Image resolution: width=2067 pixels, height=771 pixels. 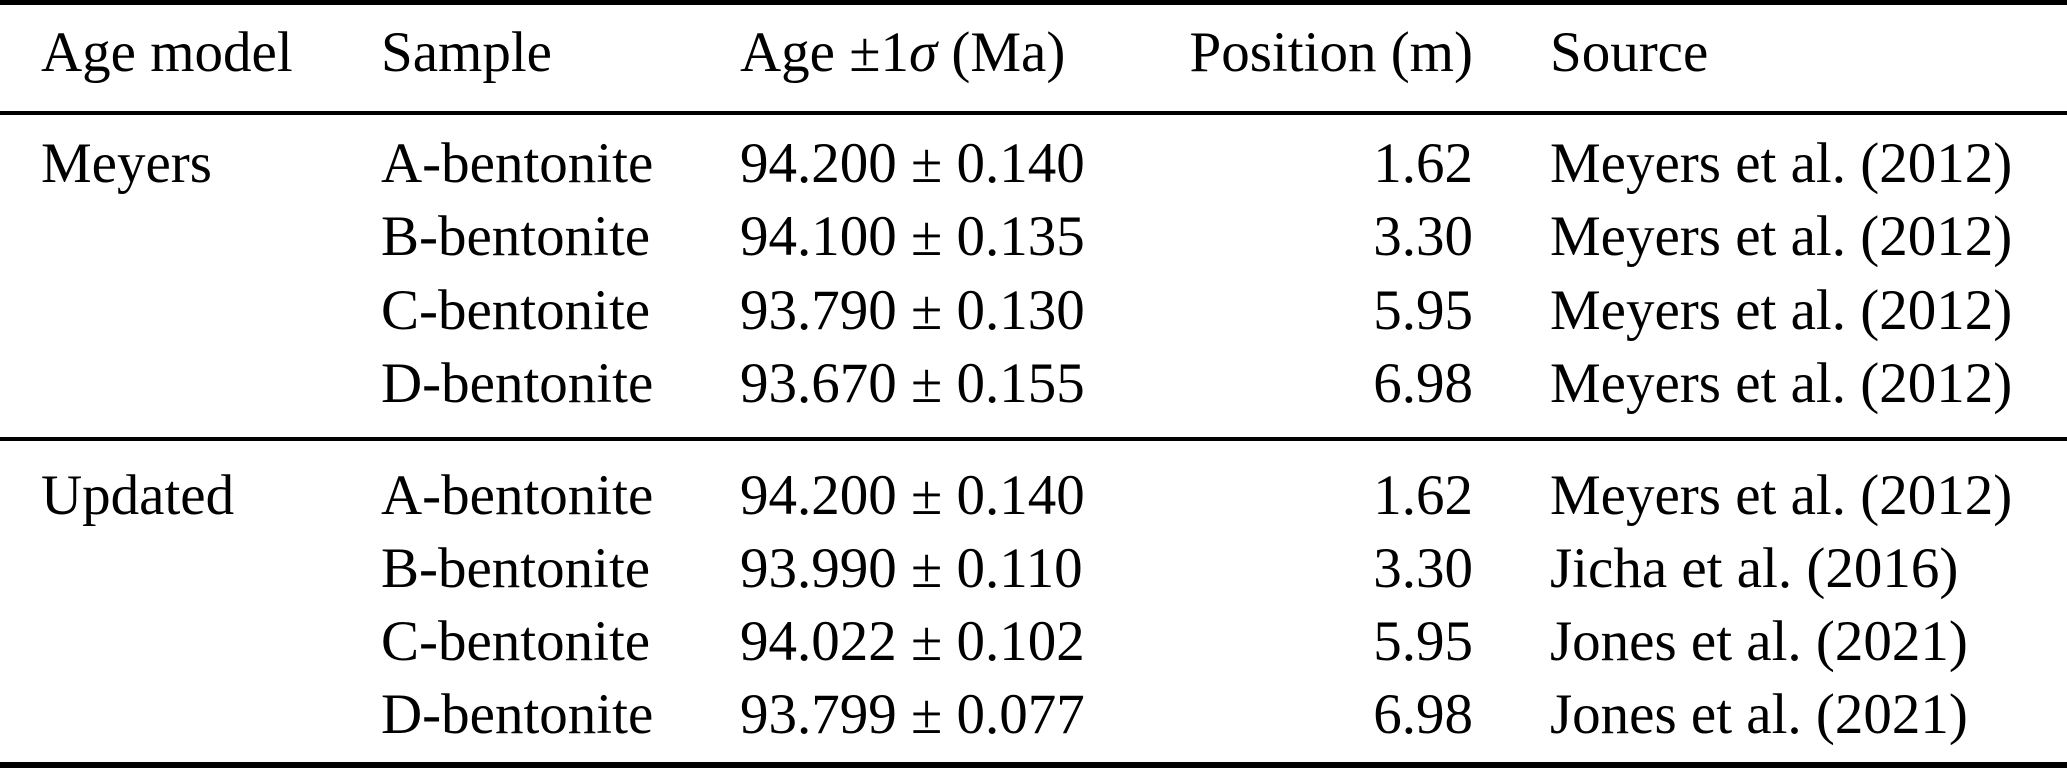 What do you see at coordinates (912, 641) in the screenshot?
I see `cell-age: 94.022 ± 0.102` at bounding box center [912, 641].